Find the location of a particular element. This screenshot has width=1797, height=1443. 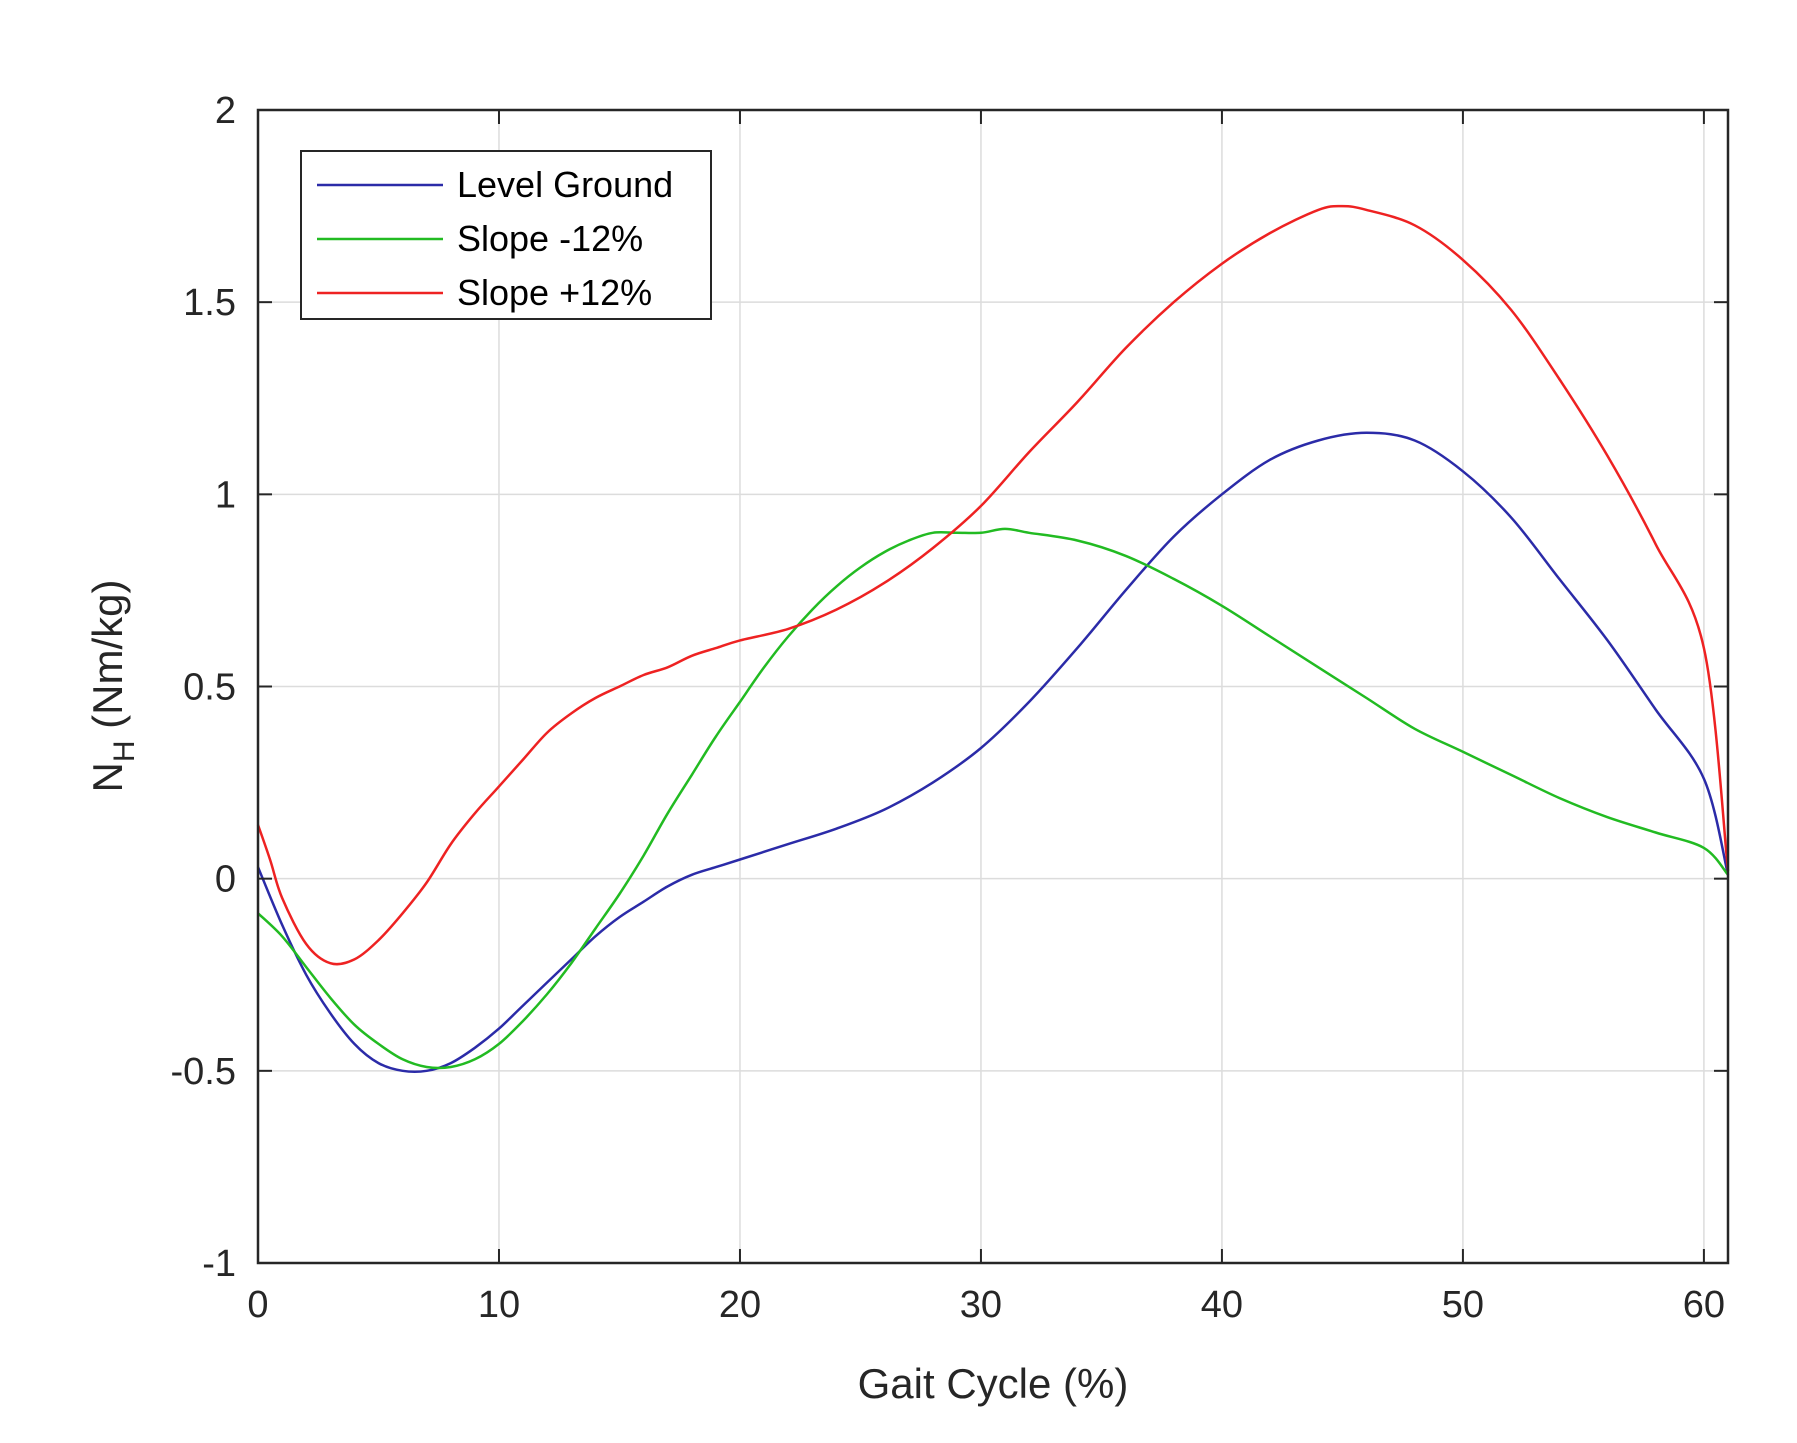

x-axis-label: Gait Cycle (%) is located at coordinates (993, 1383).